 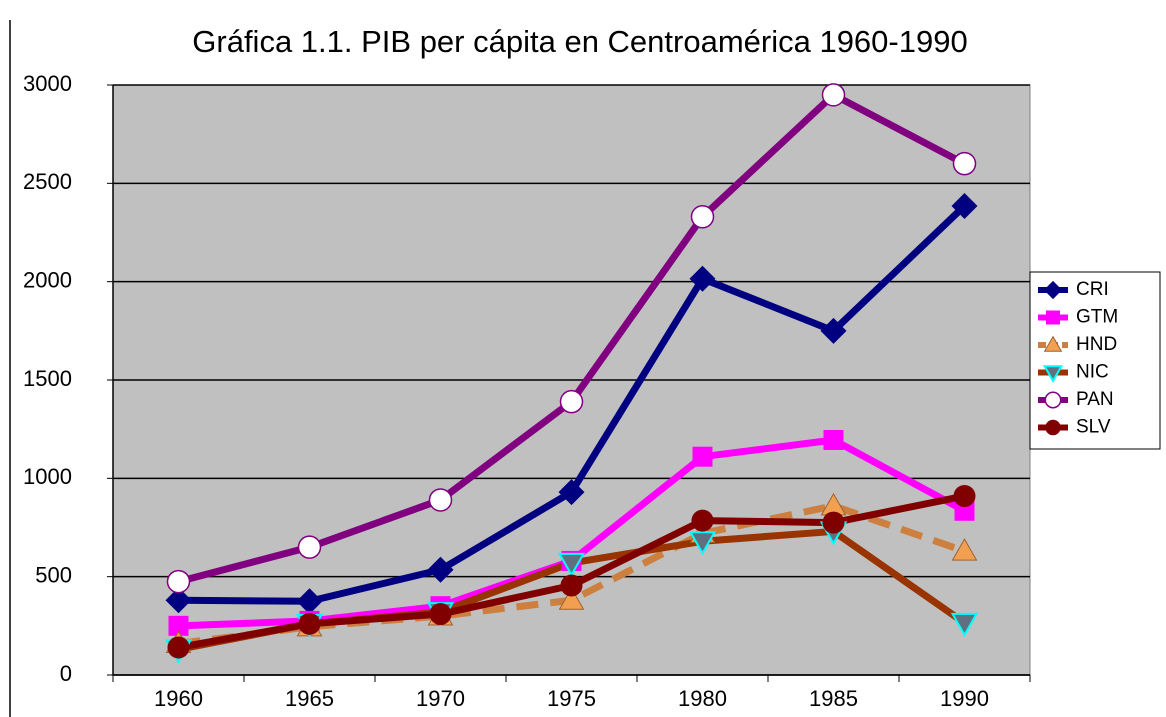 What do you see at coordinates (571, 698) in the screenshot?
I see `x-tick-label: 1975` at bounding box center [571, 698].